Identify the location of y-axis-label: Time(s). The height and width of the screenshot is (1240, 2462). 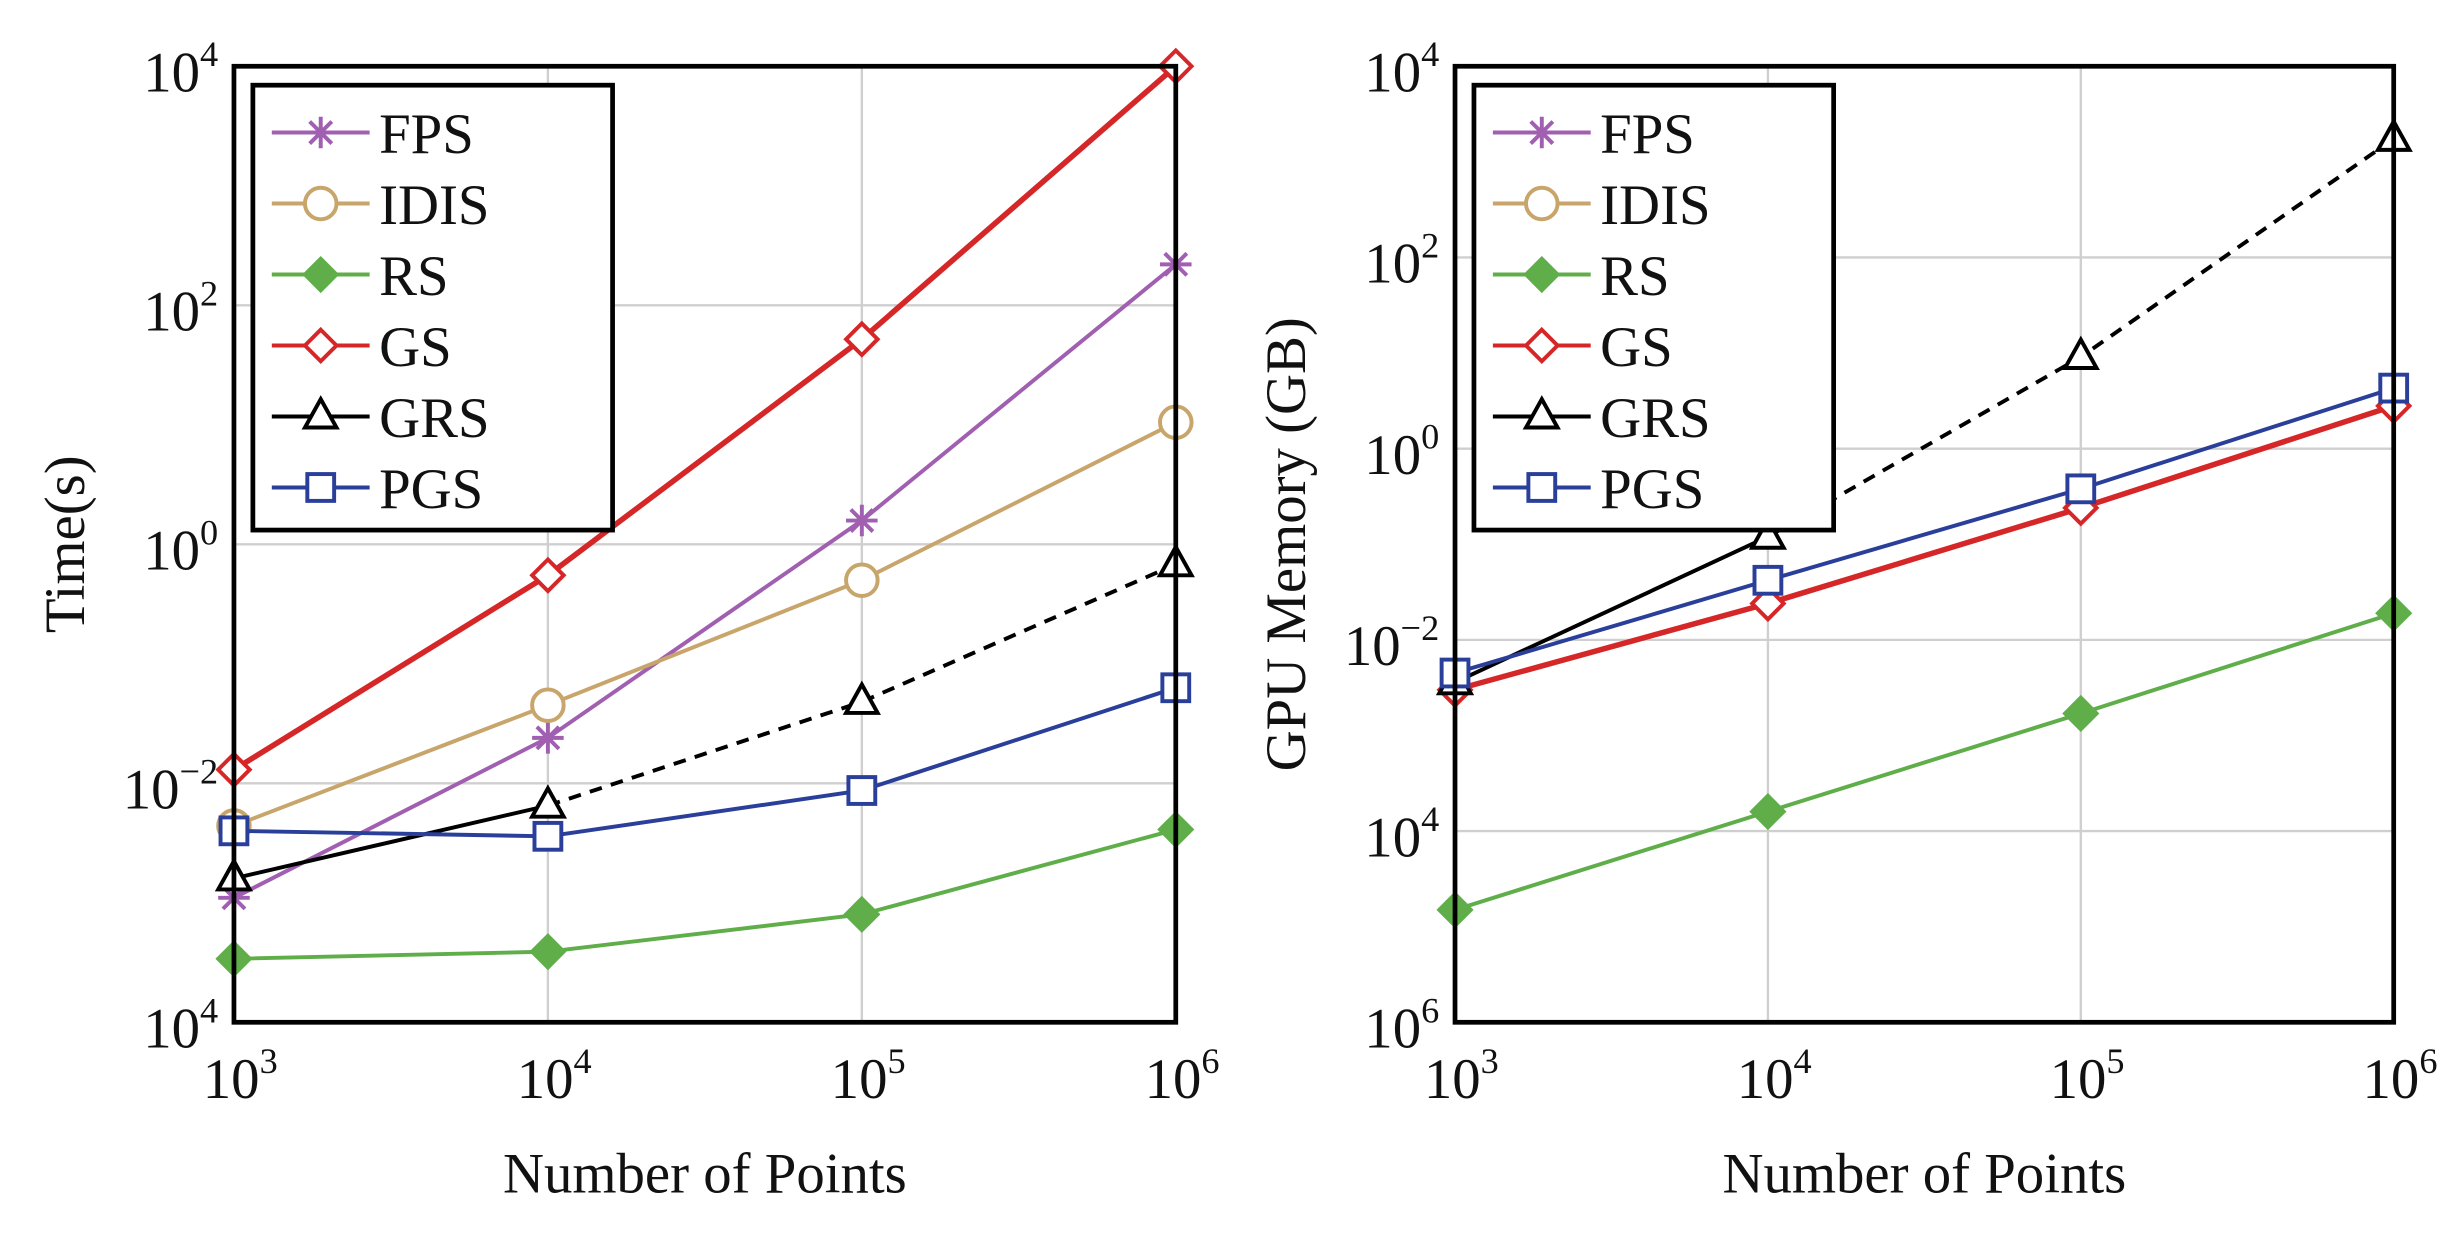
(65, 544).